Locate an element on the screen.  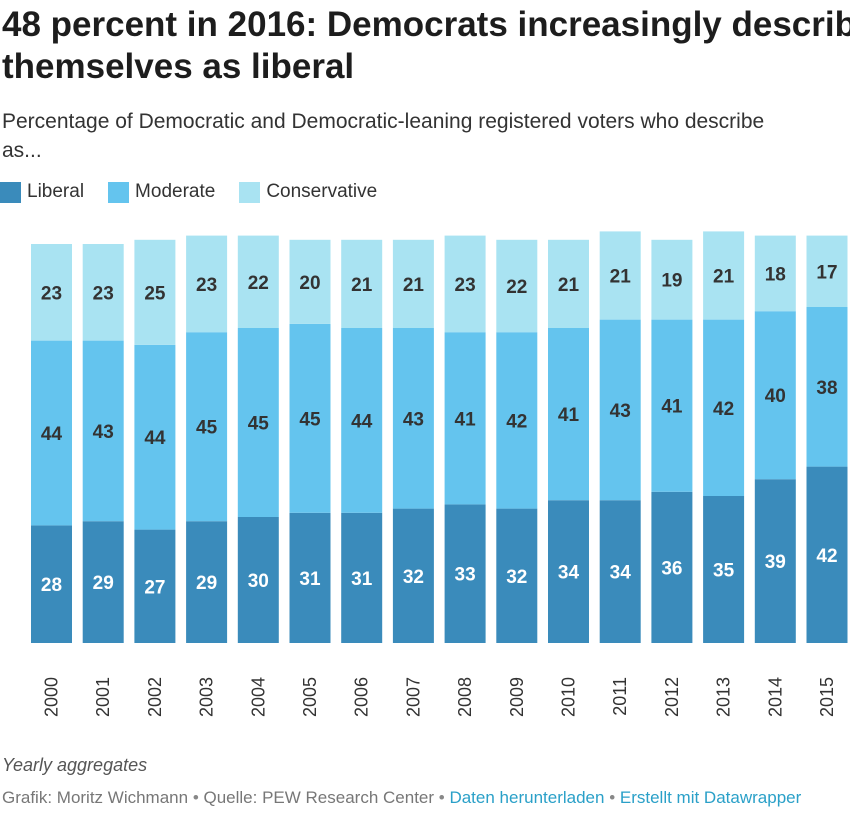
data-label-moderate-2000: 44 is located at coordinates (52, 434).